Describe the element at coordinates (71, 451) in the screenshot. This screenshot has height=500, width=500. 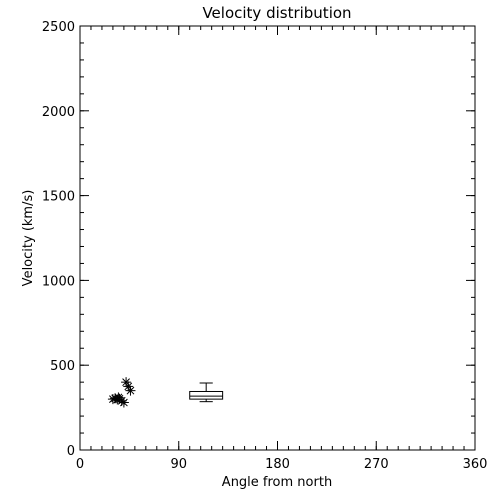
I see `y-tick-label: 0` at that location.